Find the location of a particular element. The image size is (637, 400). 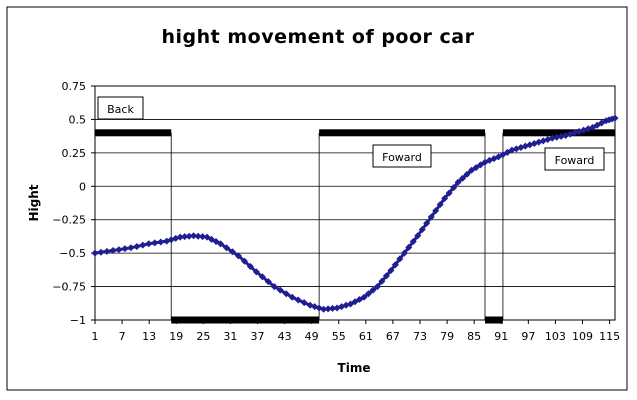

annotation-back-label: Back is located at coordinates (120, 109).